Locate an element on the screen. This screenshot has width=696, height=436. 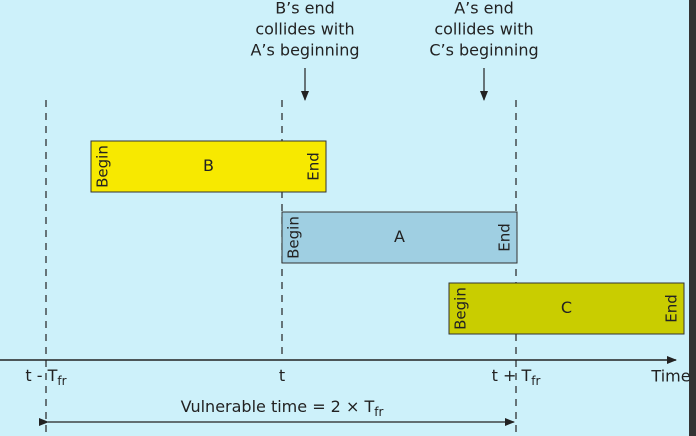
tick-label: t + Tfr is located at coordinates (516, 377).